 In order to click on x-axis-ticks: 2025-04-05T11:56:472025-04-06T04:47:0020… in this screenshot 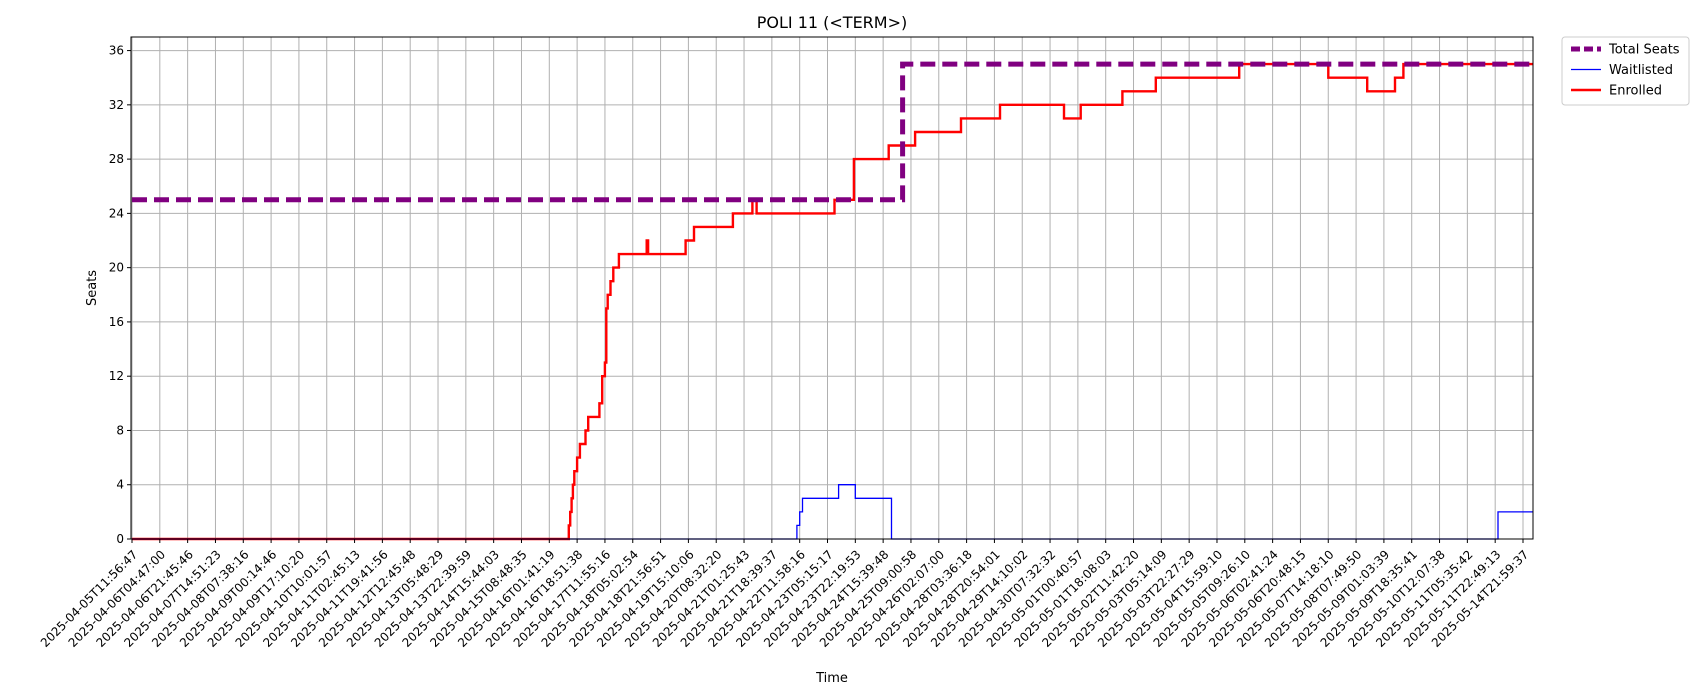, I will do `click(784, 594)`.